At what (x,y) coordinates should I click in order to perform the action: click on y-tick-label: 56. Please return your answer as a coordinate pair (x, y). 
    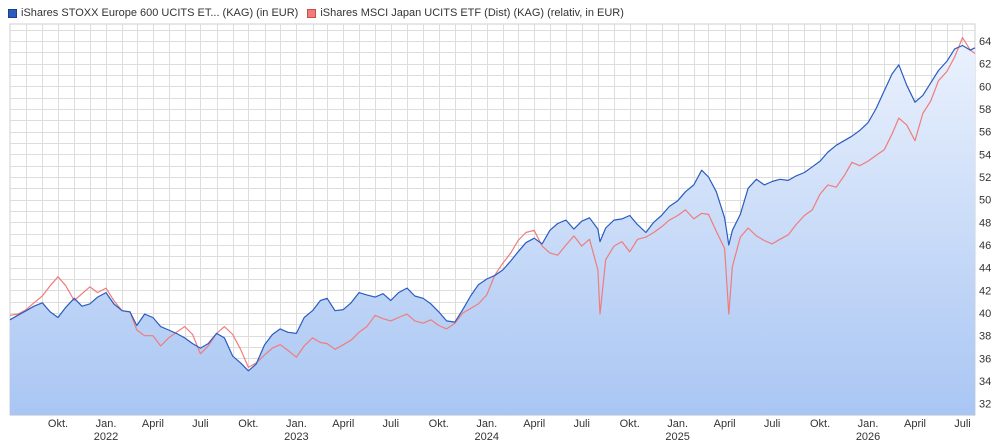
    Looking at the image, I should click on (985, 133).